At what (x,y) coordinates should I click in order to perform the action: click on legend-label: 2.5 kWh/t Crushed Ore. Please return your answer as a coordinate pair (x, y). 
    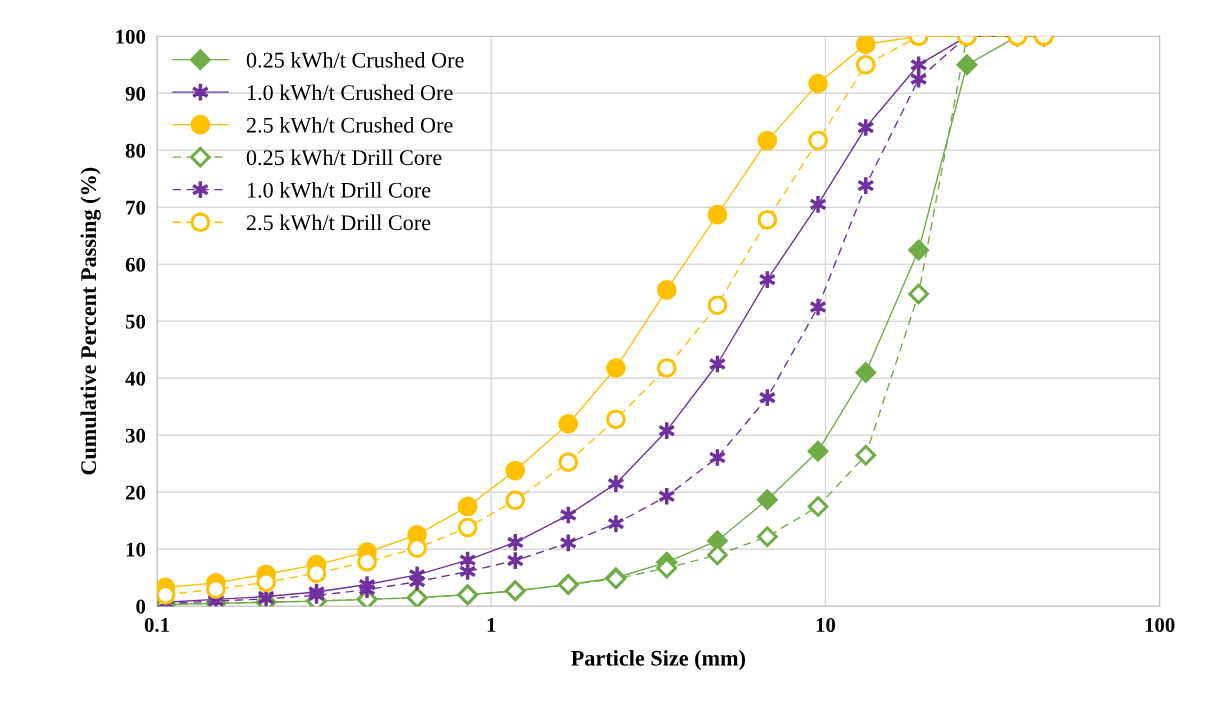
    Looking at the image, I should click on (349, 125).